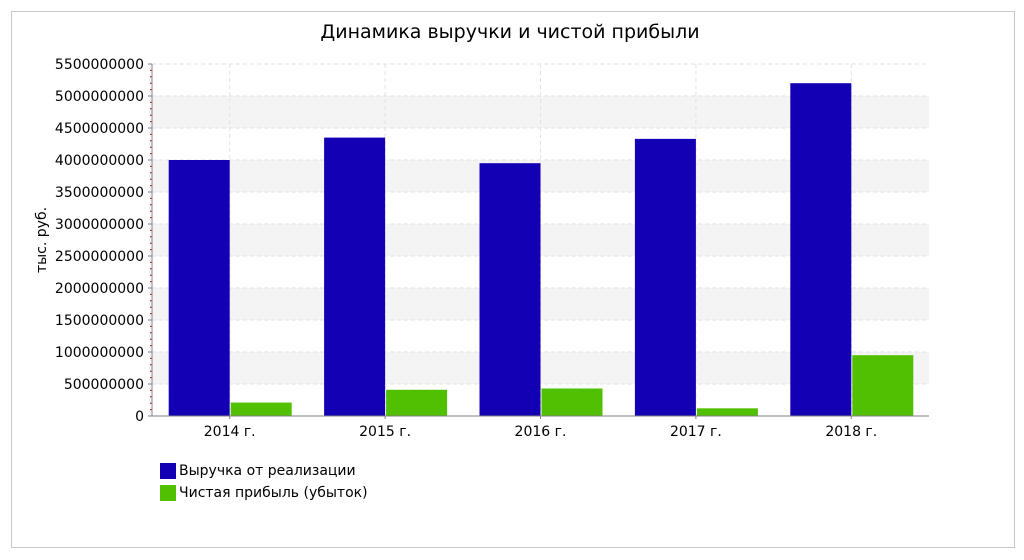 This screenshot has height=560, width=1024. What do you see at coordinates (99, 257) in the screenshot?
I see `y-tick-label: 2500000000` at bounding box center [99, 257].